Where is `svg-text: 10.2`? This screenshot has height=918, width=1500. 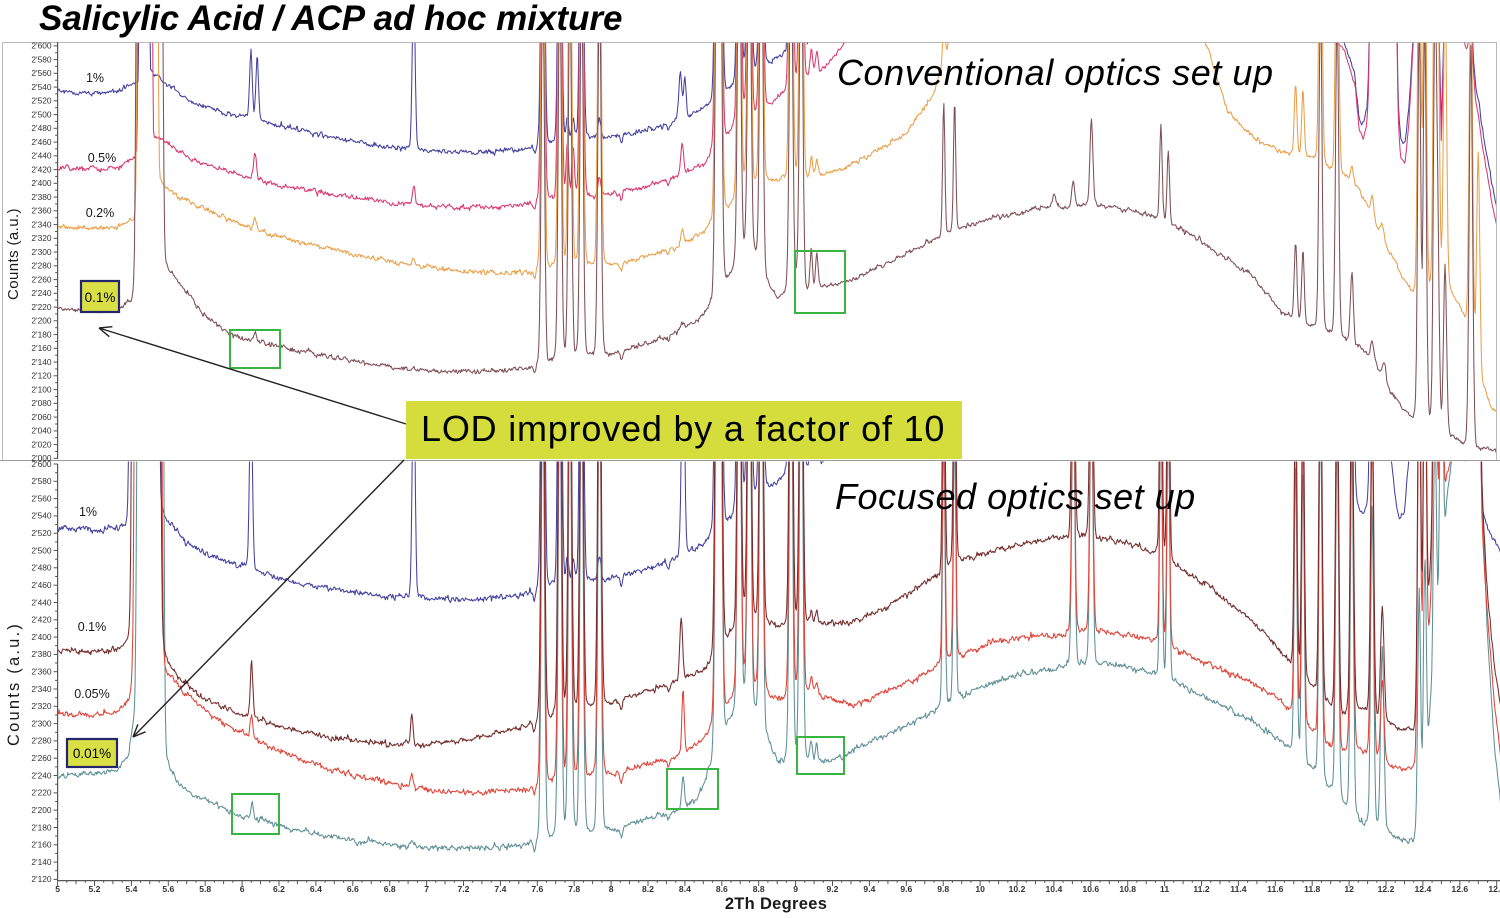 svg-text: 10.2 is located at coordinates (1017, 889).